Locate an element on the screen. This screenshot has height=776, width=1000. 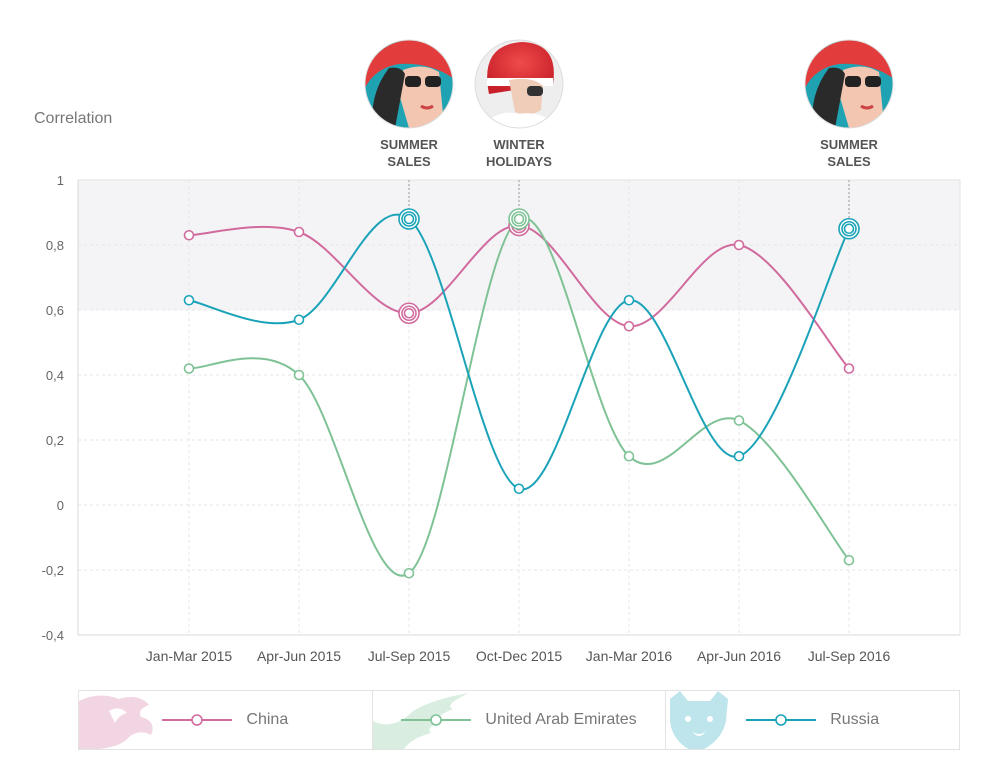
legend-marker-russia is located at coordinates (781, 720).